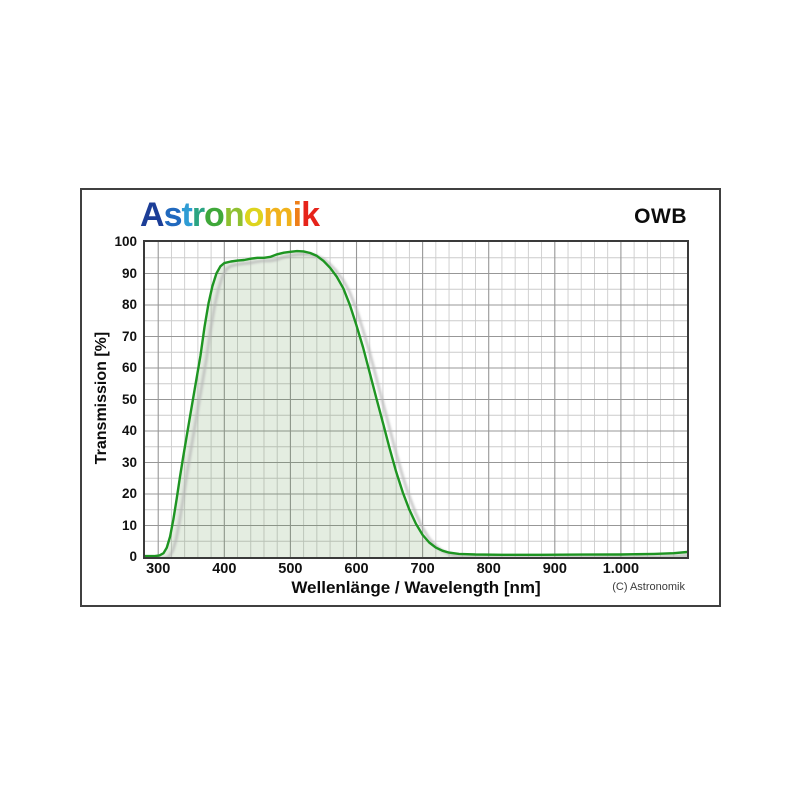  What do you see at coordinates (660, 216) in the screenshot?
I see `chart-title: OWB` at bounding box center [660, 216].